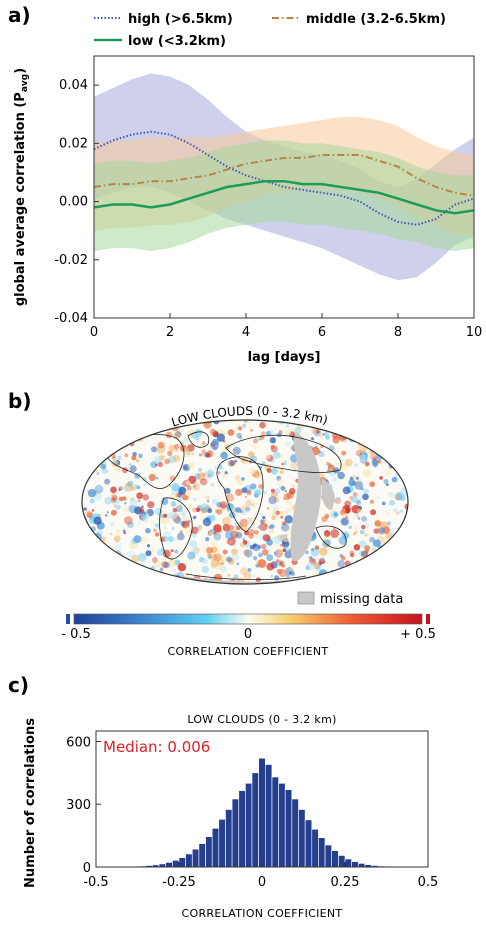 The image size is (486, 928). I want to click on map-outline, so click(245, 502).